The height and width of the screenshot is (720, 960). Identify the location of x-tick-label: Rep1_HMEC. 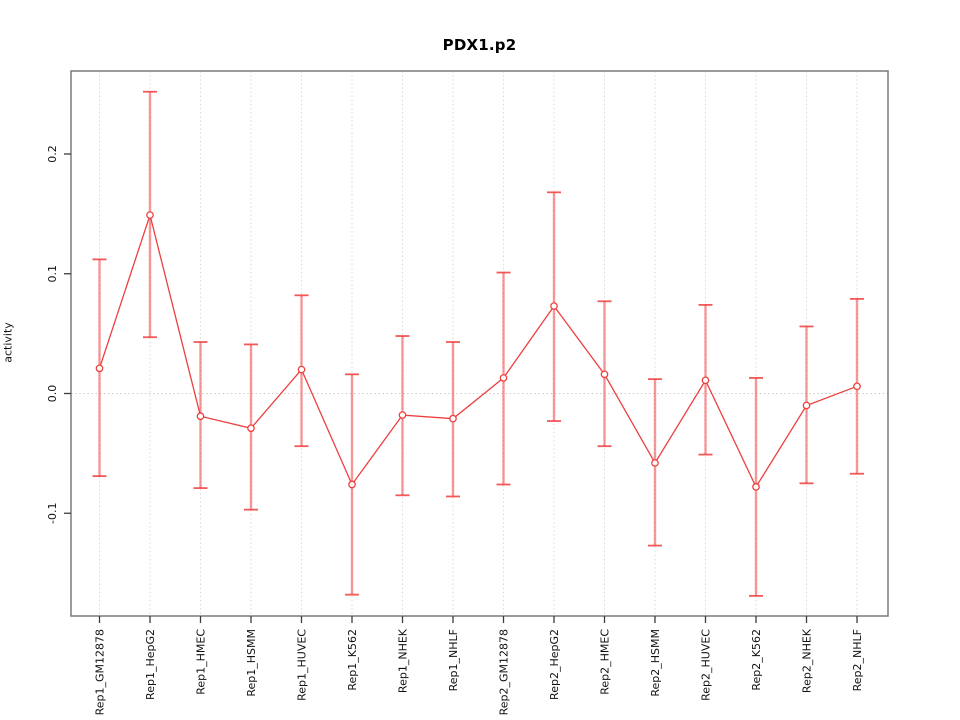
(201, 662).